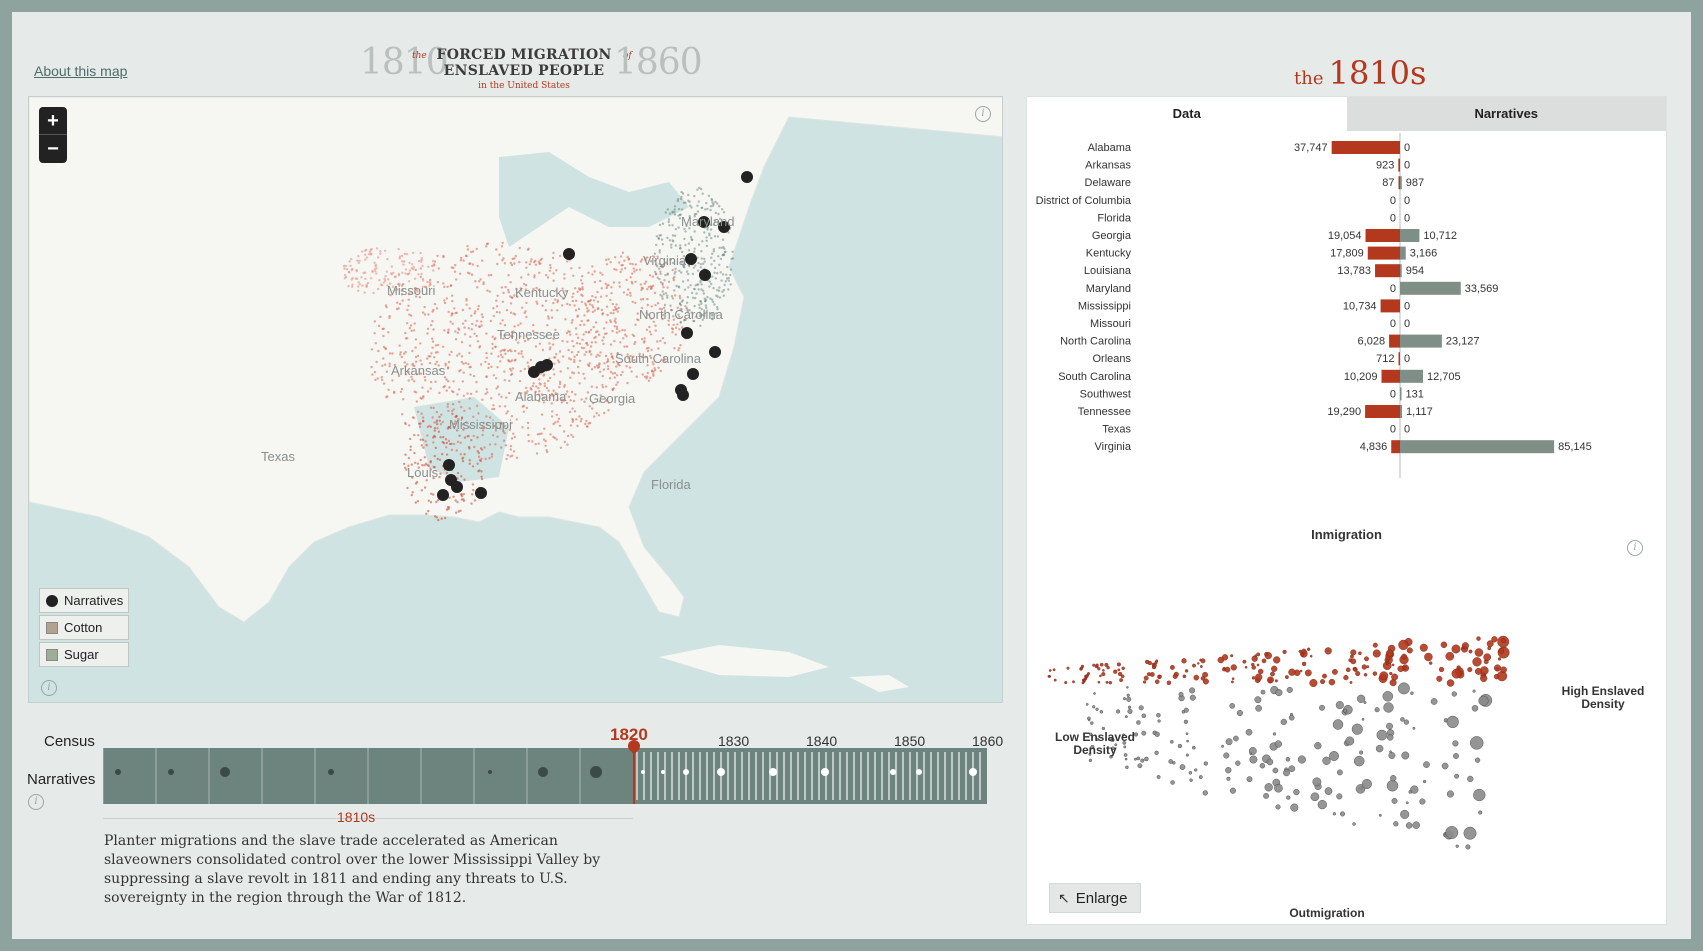 The height and width of the screenshot is (951, 1703). I want to click on legend-sugar: Sugar, so click(84, 654).